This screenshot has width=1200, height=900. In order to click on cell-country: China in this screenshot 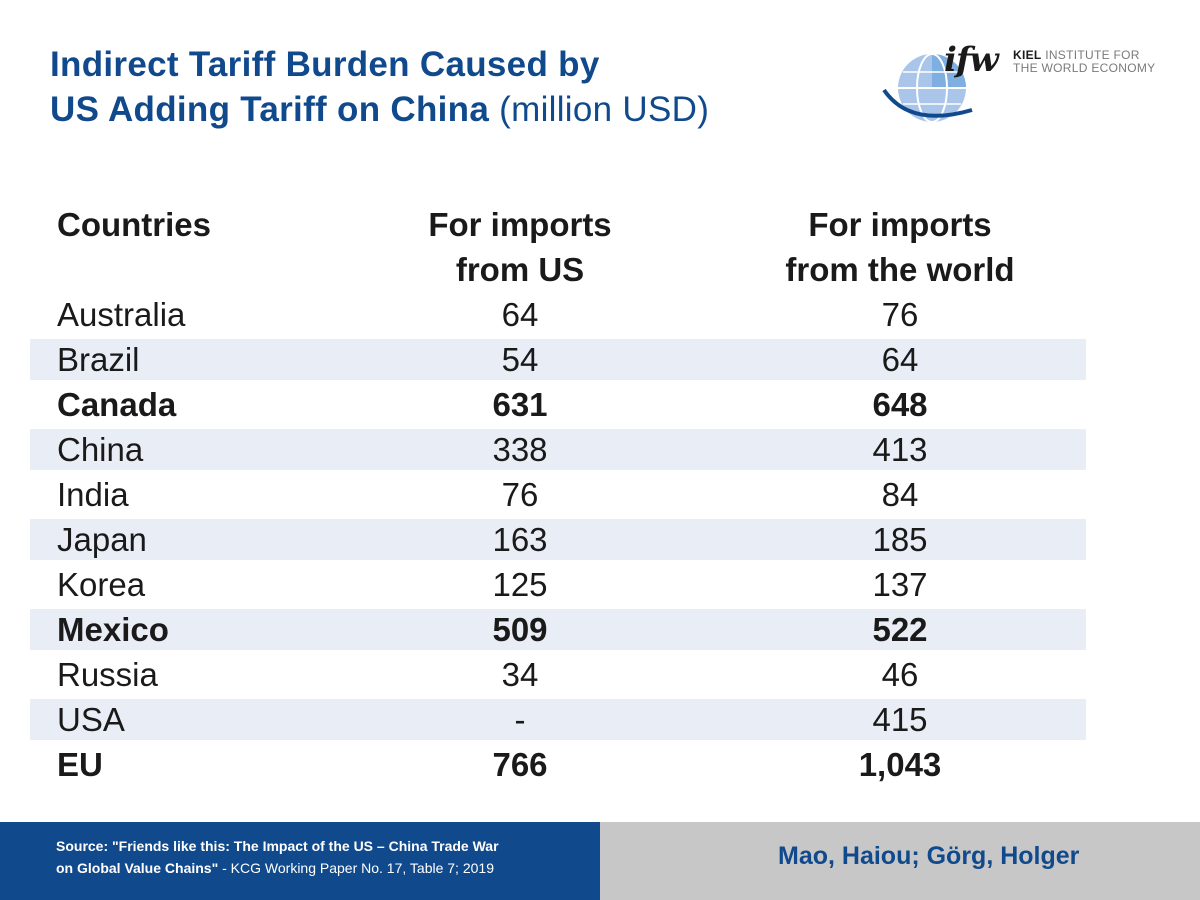, I will do `click(100, 449)`.